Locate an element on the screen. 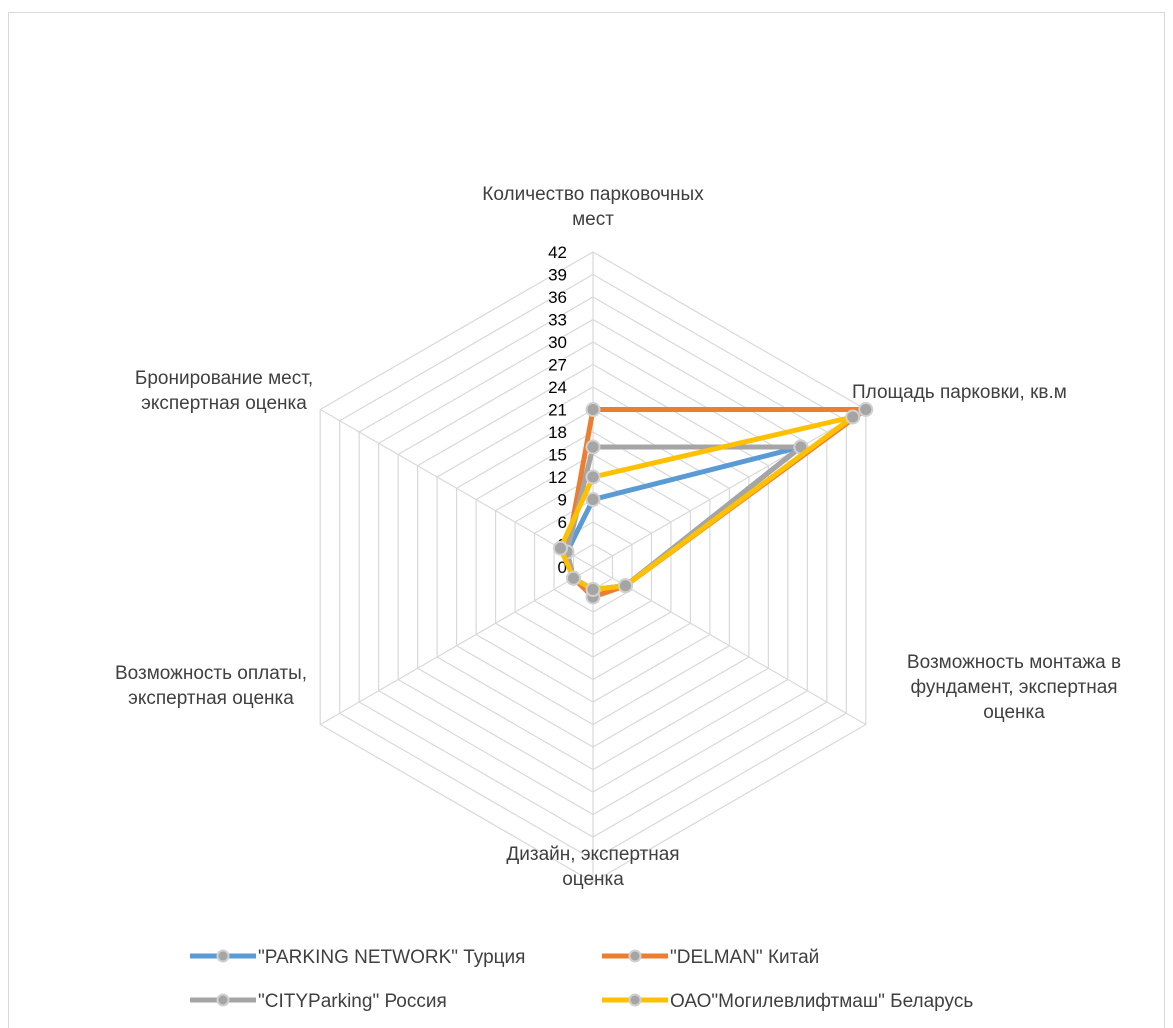  tick-label: 39 is located at coordinates (557, 275).